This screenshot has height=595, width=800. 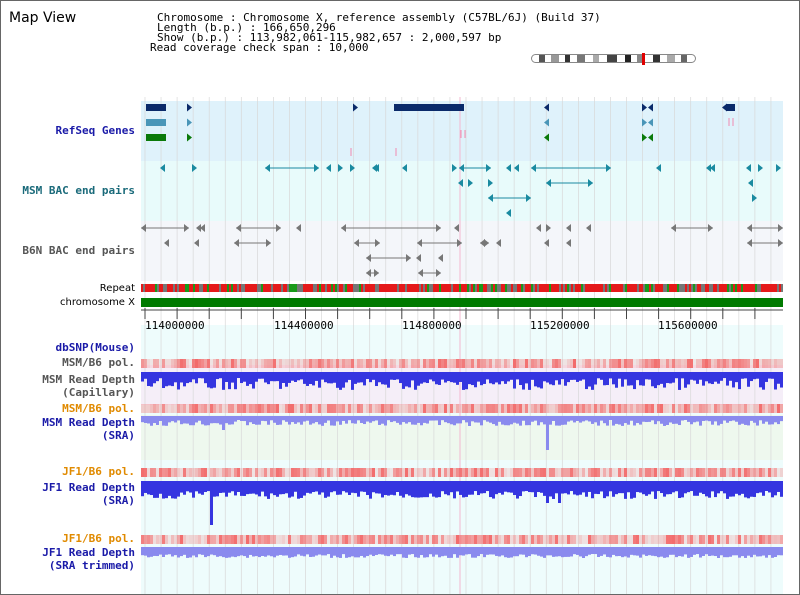 What do you see at coordinates (88, 552) in the screenshot?
I see `jf1-read-depth-trimmed-label: JF1 Read Depth` at bounding box center [88, 552].